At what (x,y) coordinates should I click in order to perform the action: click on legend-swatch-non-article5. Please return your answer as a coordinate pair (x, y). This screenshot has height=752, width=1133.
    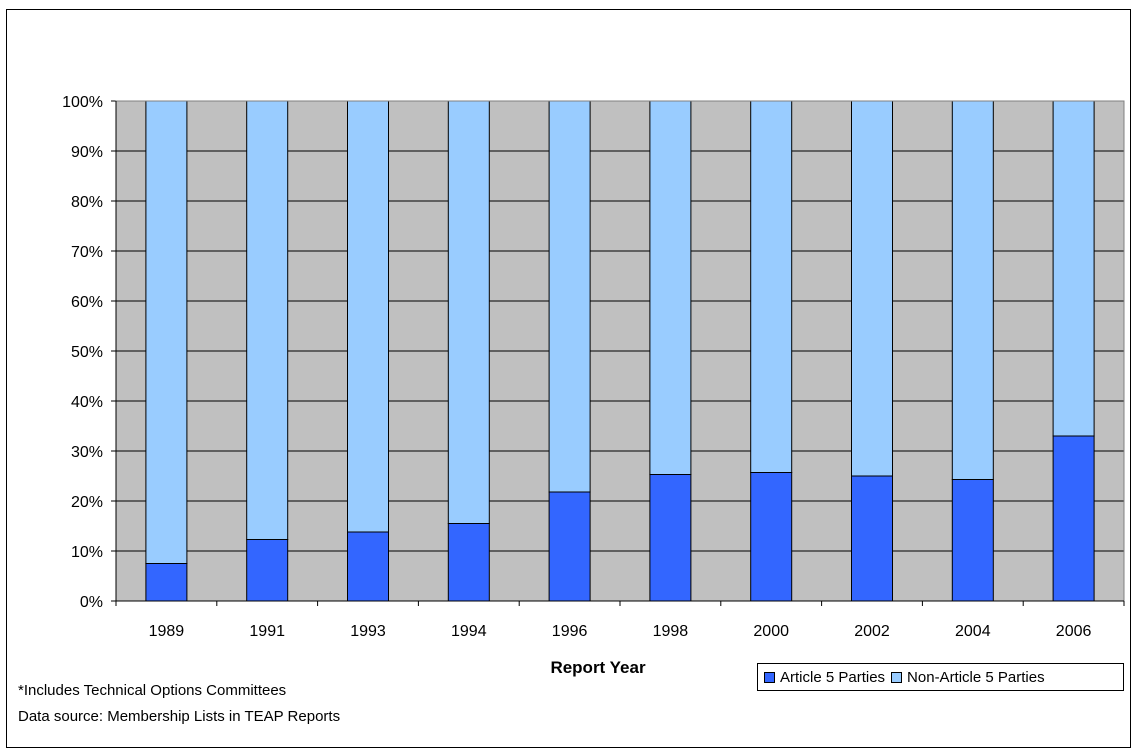
    Looking at the image, I should click on (897, 677).